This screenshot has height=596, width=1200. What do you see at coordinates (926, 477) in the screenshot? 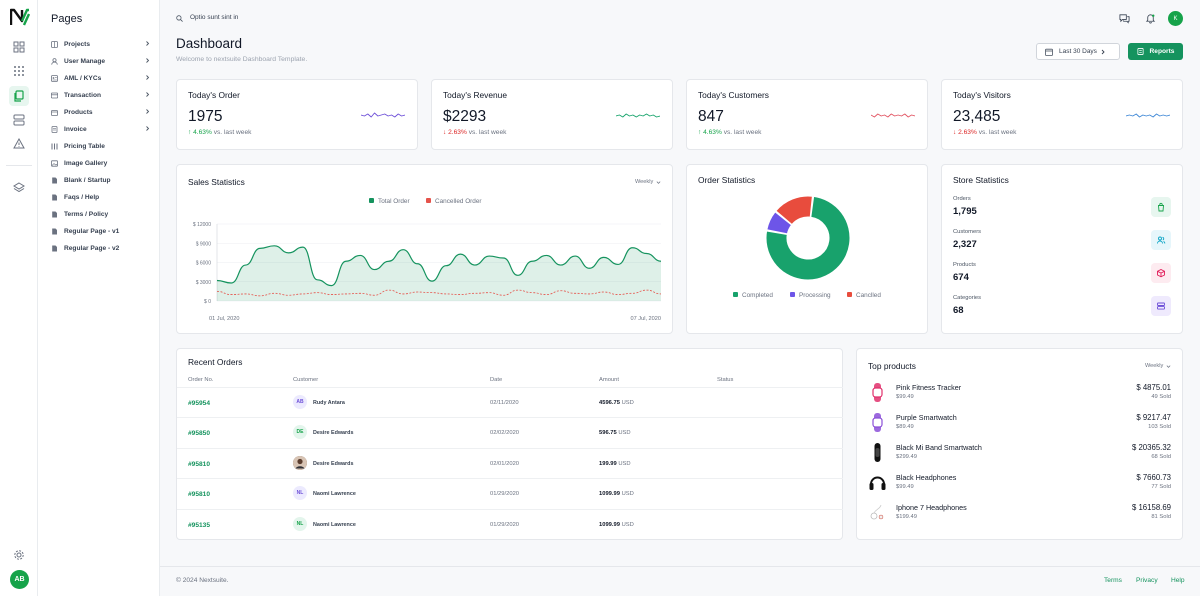
I see `product-name: Black Headphones` at bounding box center [926, 477].